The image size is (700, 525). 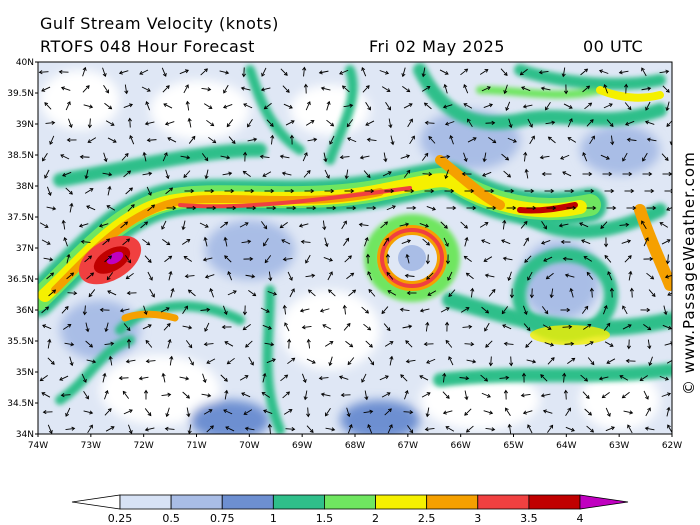 What do you see at coordinates (20, 404) in the screenshot?
I see `lat-tick-label: 34.5N` at bounding box center [20, 404].